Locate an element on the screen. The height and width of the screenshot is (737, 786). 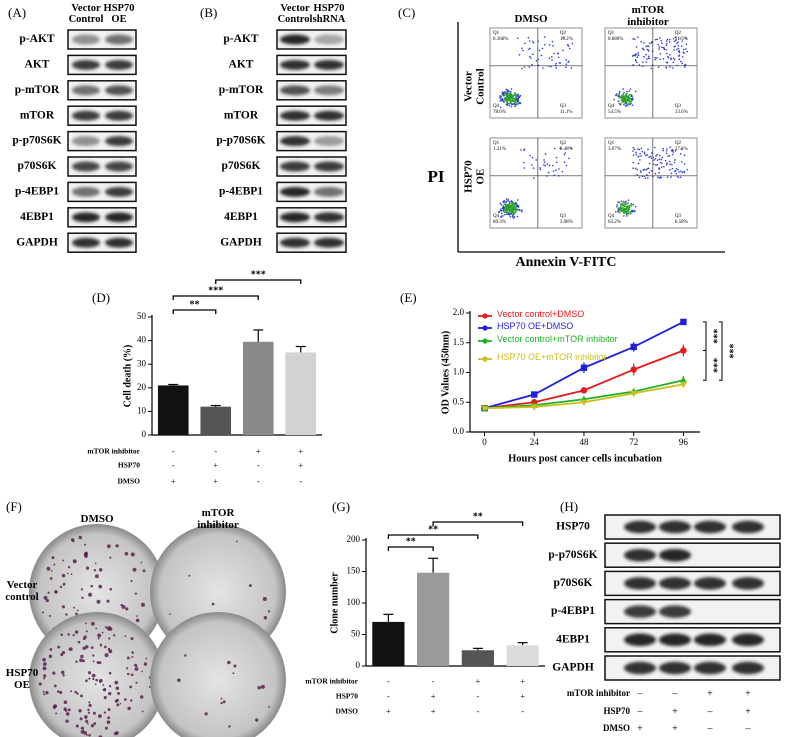
legend-marker is located at coordinates (485, 341).